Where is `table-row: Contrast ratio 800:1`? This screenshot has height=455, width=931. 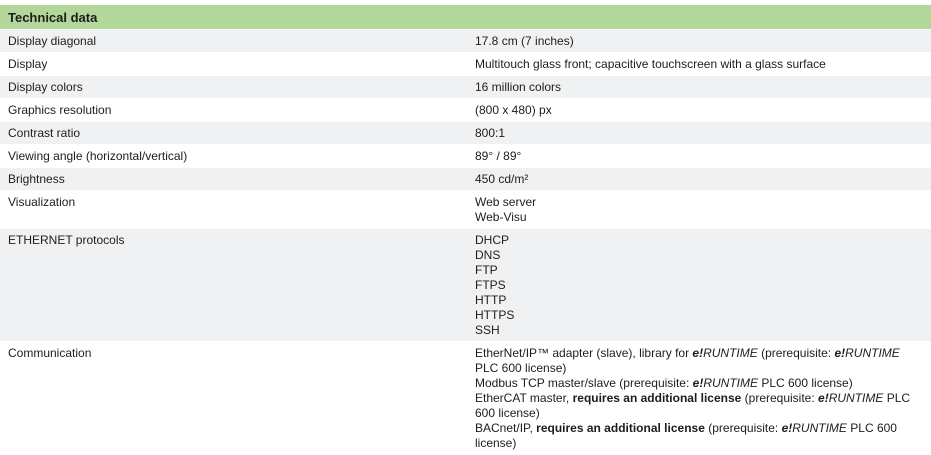
table-row: Contrast ratio 800:1 is located at coordinates (465, 133).